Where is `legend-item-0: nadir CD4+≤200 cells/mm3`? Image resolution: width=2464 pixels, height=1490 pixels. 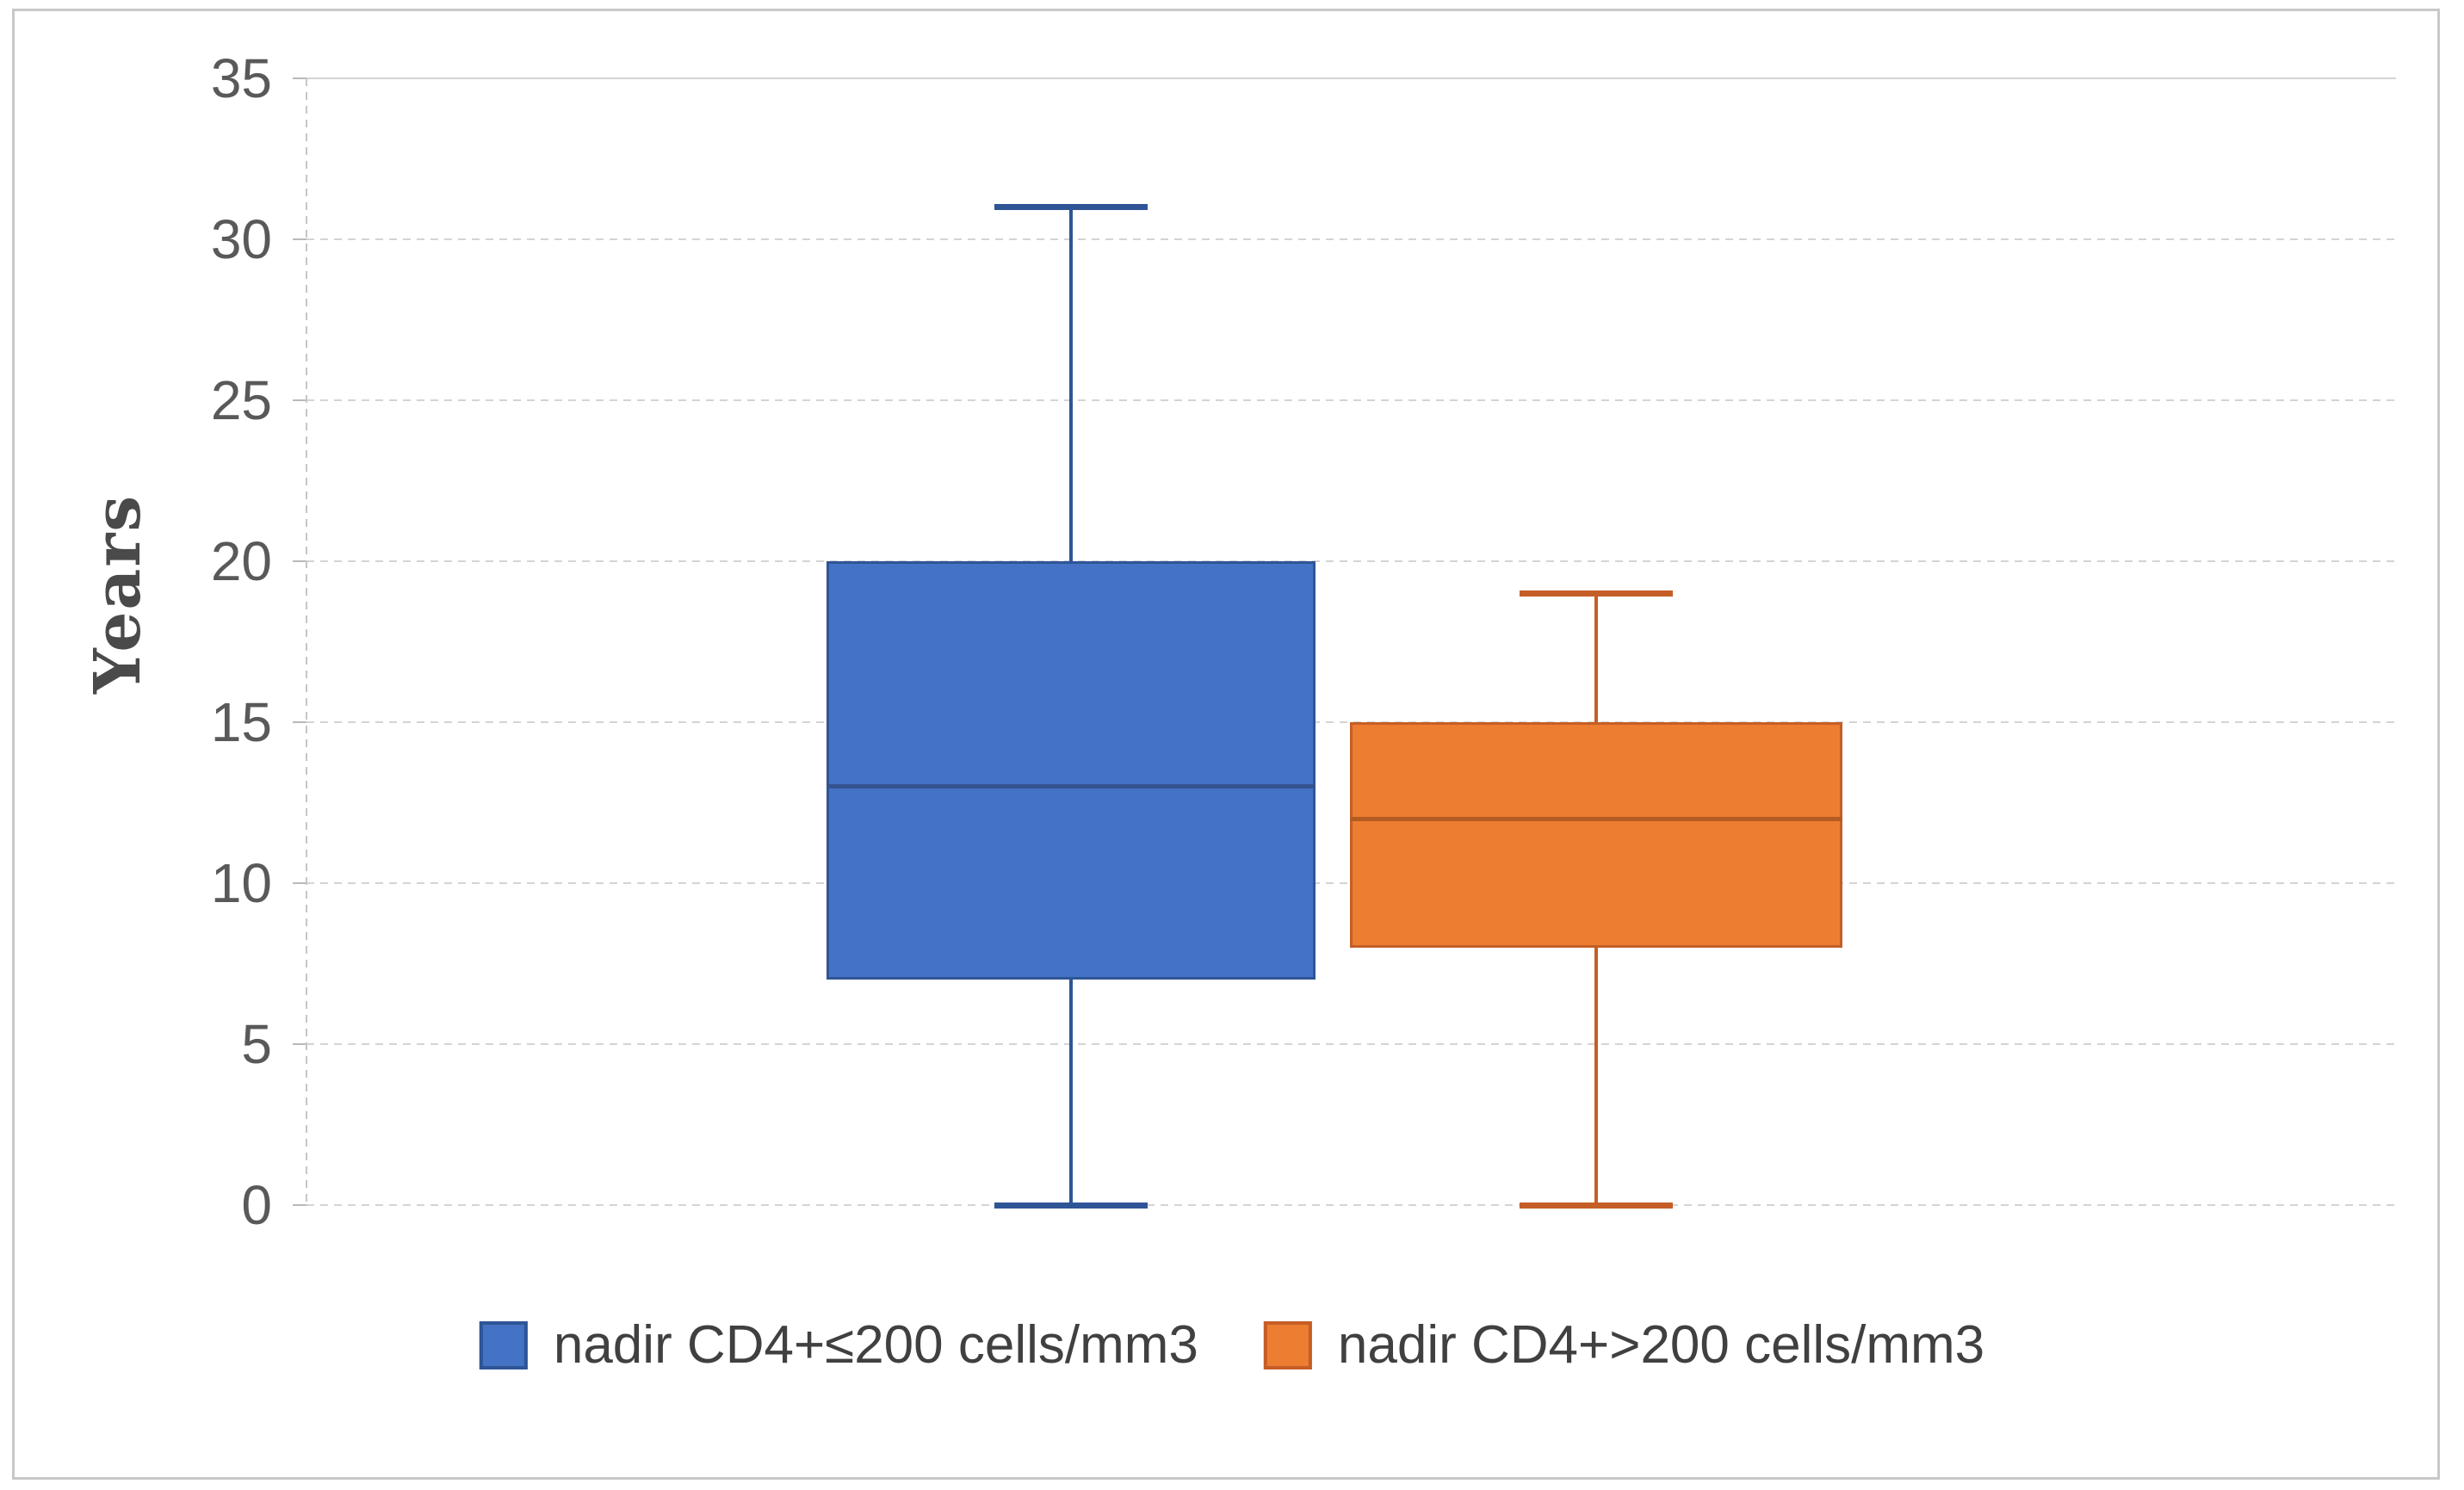
legend-item-0: nadir CD4+≤200 cells/mm3 is located at coordinates (838, 1345).